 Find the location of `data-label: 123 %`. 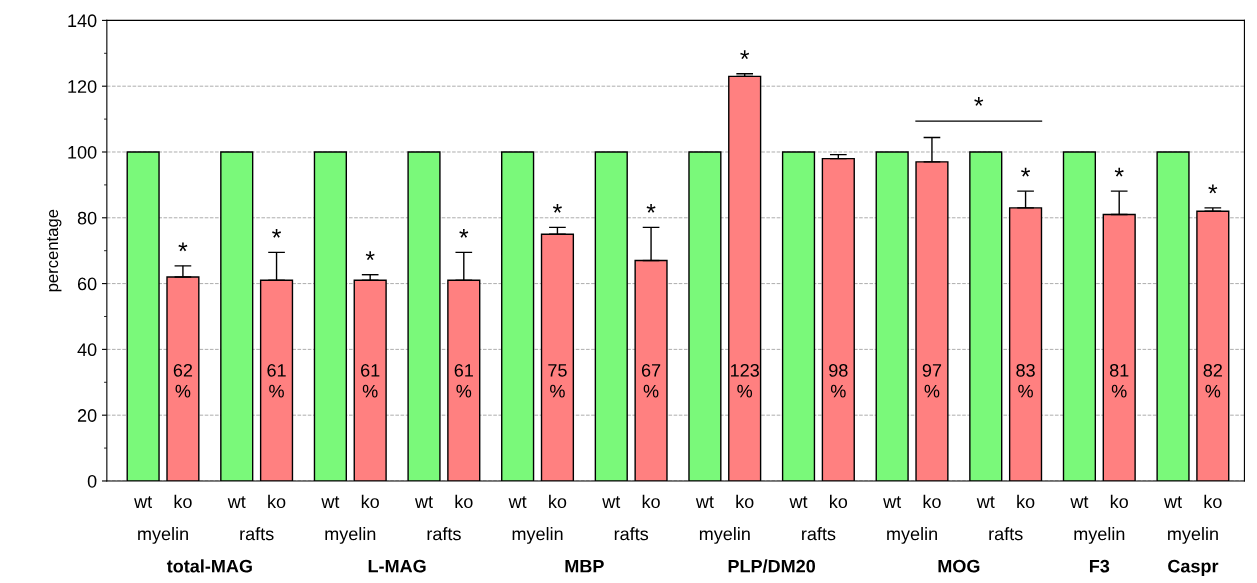

data-label: 123 % is located at coordinates (745, 380).